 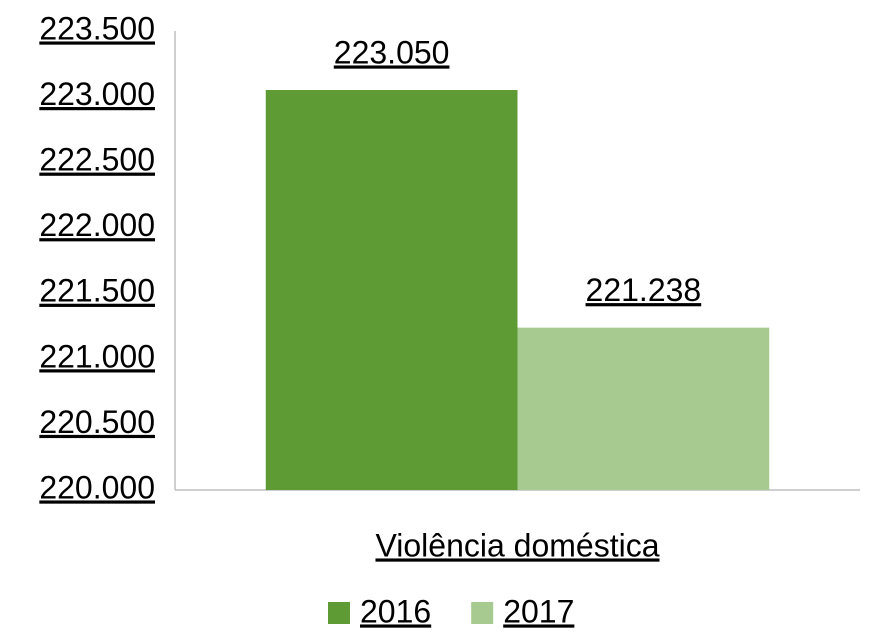 What do you see at coordinates (97, 225) in the screenshot?
I see `y-tick-label: 222.000` at bounding box center [97, 225].